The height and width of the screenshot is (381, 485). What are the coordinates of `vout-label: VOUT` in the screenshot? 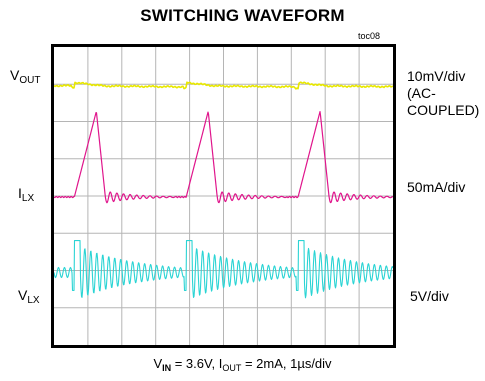 It's located at (25, 76).